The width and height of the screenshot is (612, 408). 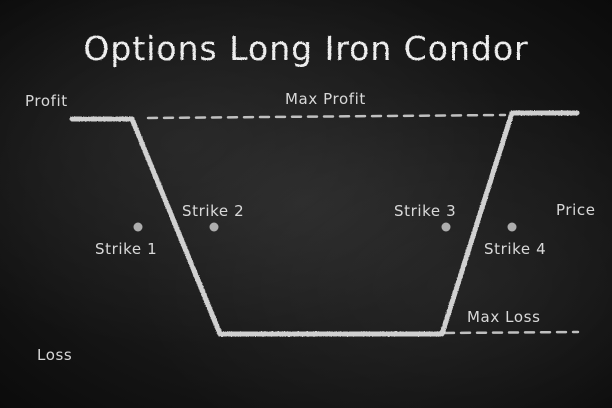 I want to click on diagram-title: Options Long Iron Condor, so click(x=305, y=48).